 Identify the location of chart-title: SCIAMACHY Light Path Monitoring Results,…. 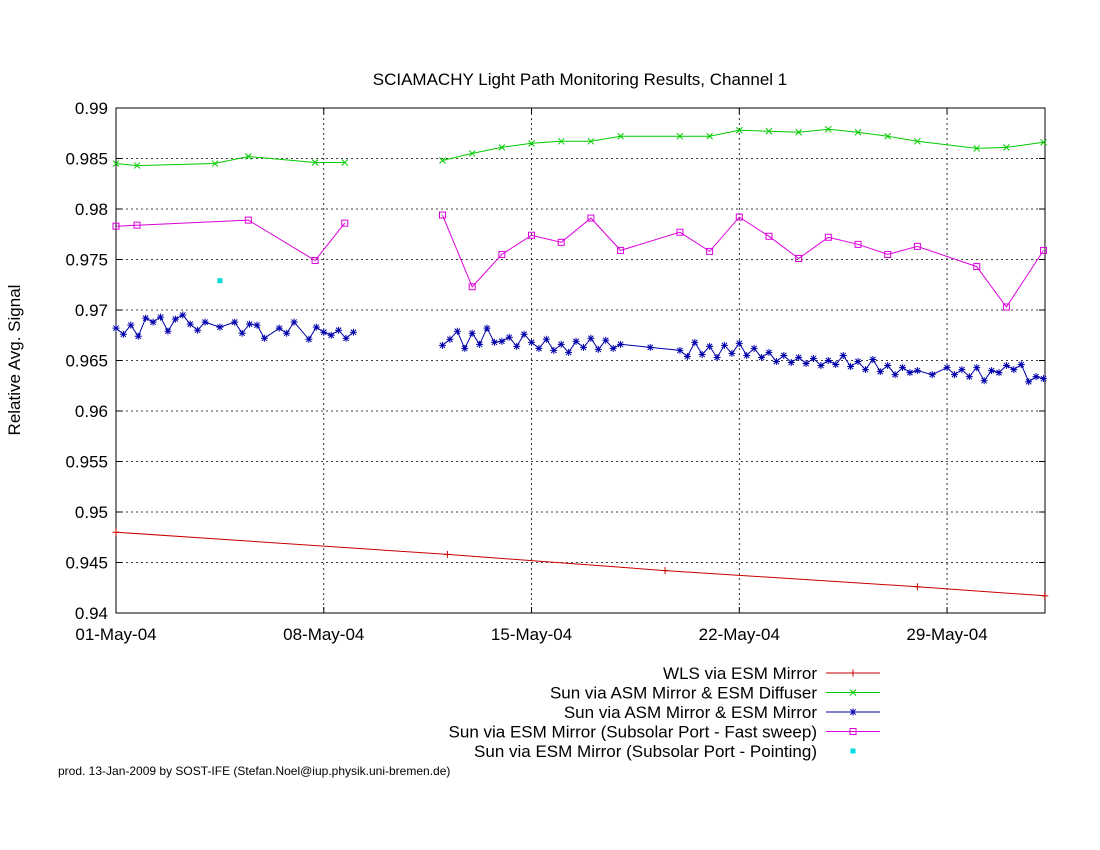
(580, 79).